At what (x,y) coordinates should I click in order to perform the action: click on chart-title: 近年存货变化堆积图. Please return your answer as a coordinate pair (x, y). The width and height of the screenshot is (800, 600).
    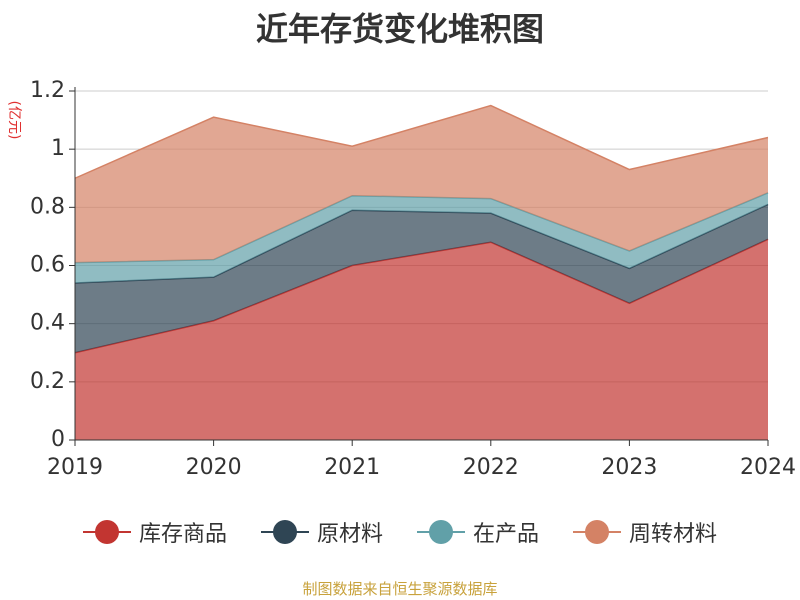
    Looking at the image, I should click on (399, 29).